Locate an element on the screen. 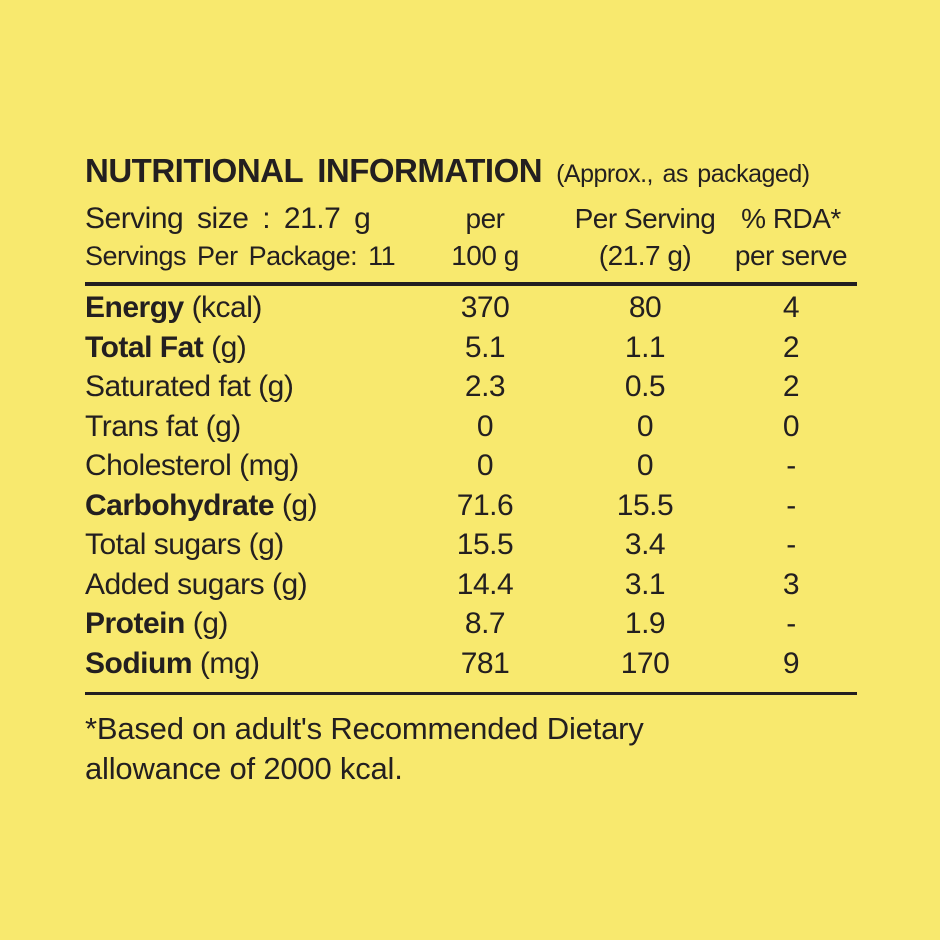  value-per-serving: 3.4 is located at coordinates (645, 544).